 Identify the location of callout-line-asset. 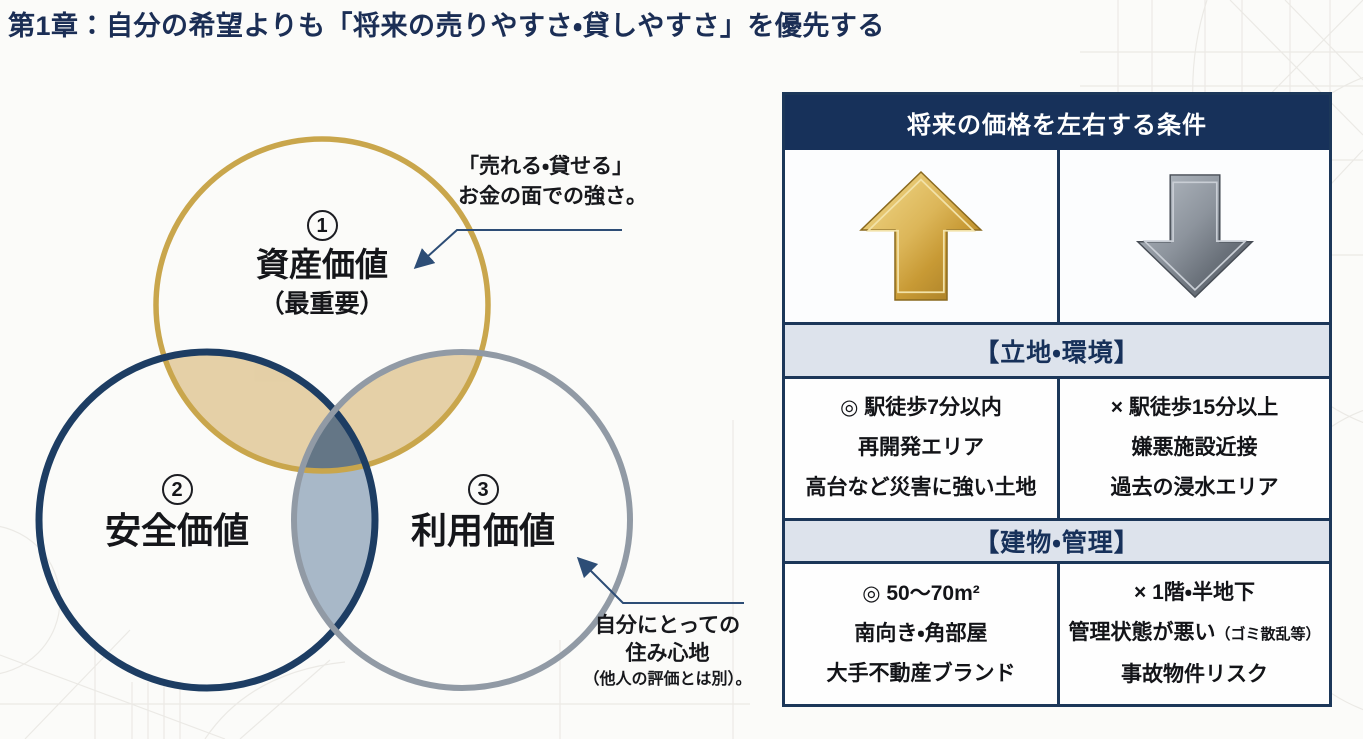
(517, 249).